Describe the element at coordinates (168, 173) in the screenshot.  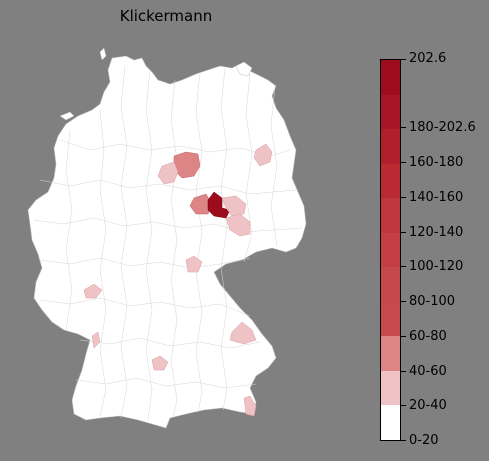
I see `region-altmark` at that location.